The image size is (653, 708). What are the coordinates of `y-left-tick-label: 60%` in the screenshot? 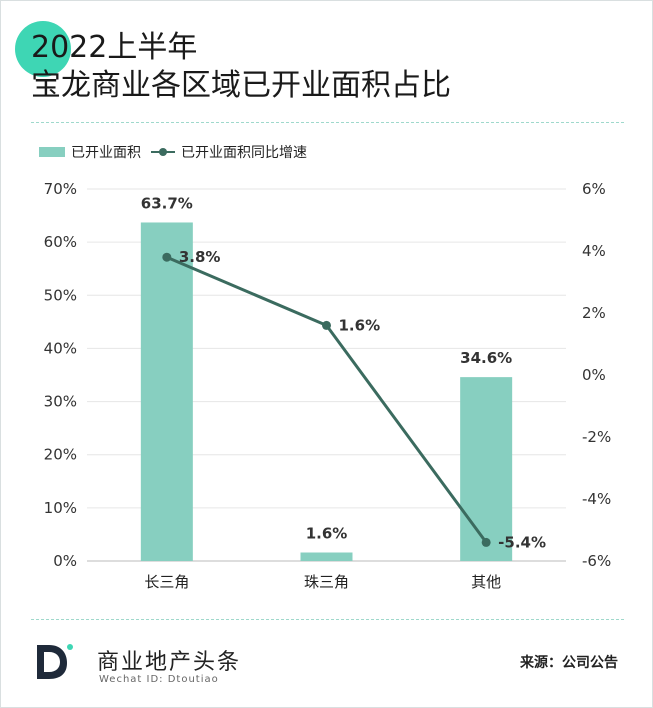 It's located at (60, 242).